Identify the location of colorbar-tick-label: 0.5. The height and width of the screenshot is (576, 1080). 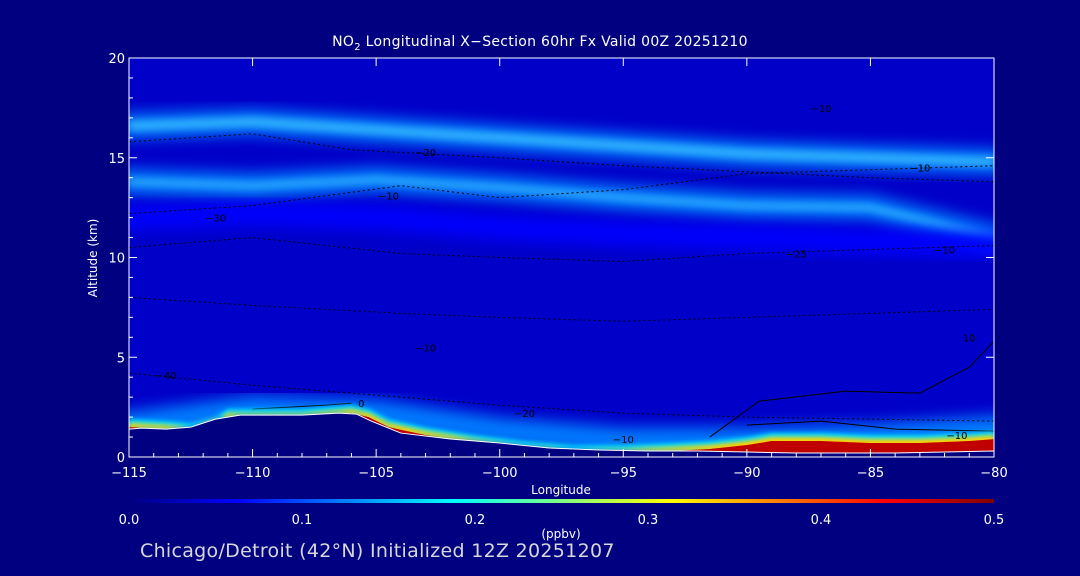
(994, 520).